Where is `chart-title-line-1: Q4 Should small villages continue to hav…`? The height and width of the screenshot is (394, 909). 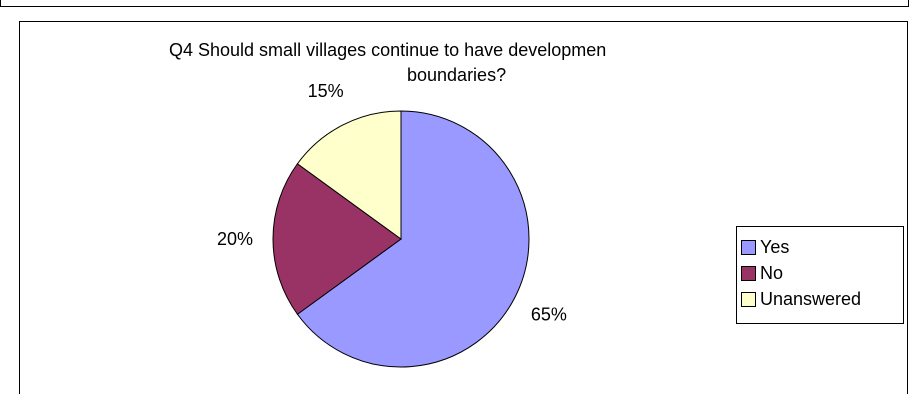
chart-title-line-1: Q4 Should small villages continue to hav… is located at coordinates (388, 50).